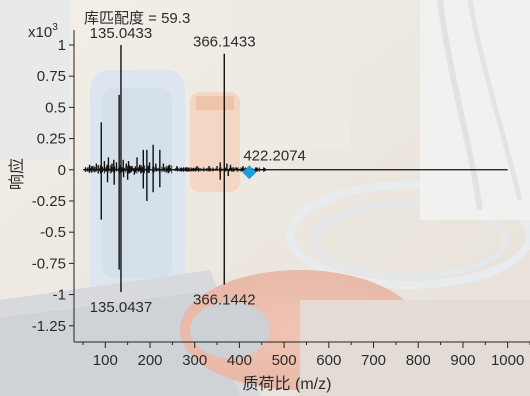 This screenshot has width=530, height=396. What do you see at coordinates (53, 186) in the screenshot?
I see `y-axis: 1 0.75 0.5 0.25 0 -0.25 -0.5 -0.75 -1 -1.25` at bounding box center [53, 186].